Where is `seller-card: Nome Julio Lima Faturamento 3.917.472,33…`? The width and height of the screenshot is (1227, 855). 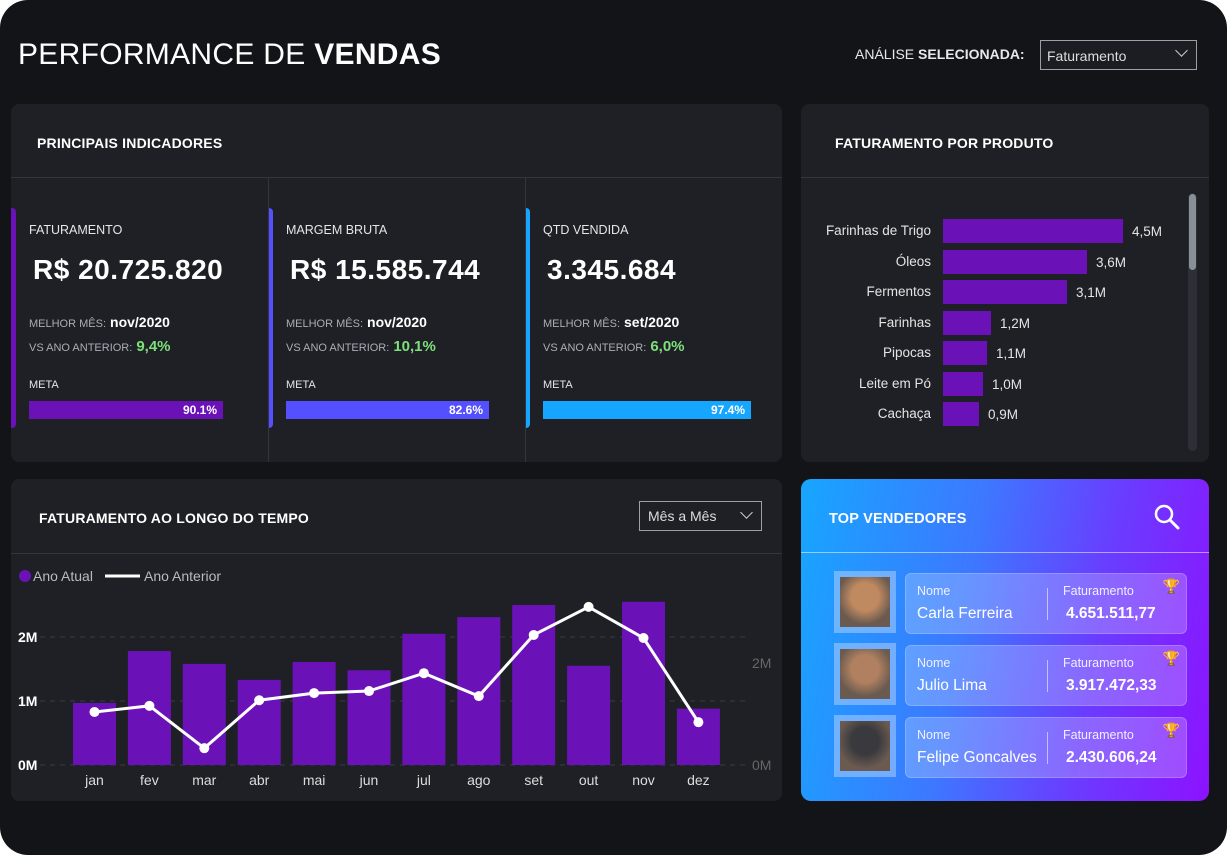 seller-card: Nome Julio Lima Faturamento 3.917.472,33… is located at coordinates (1046, 675).